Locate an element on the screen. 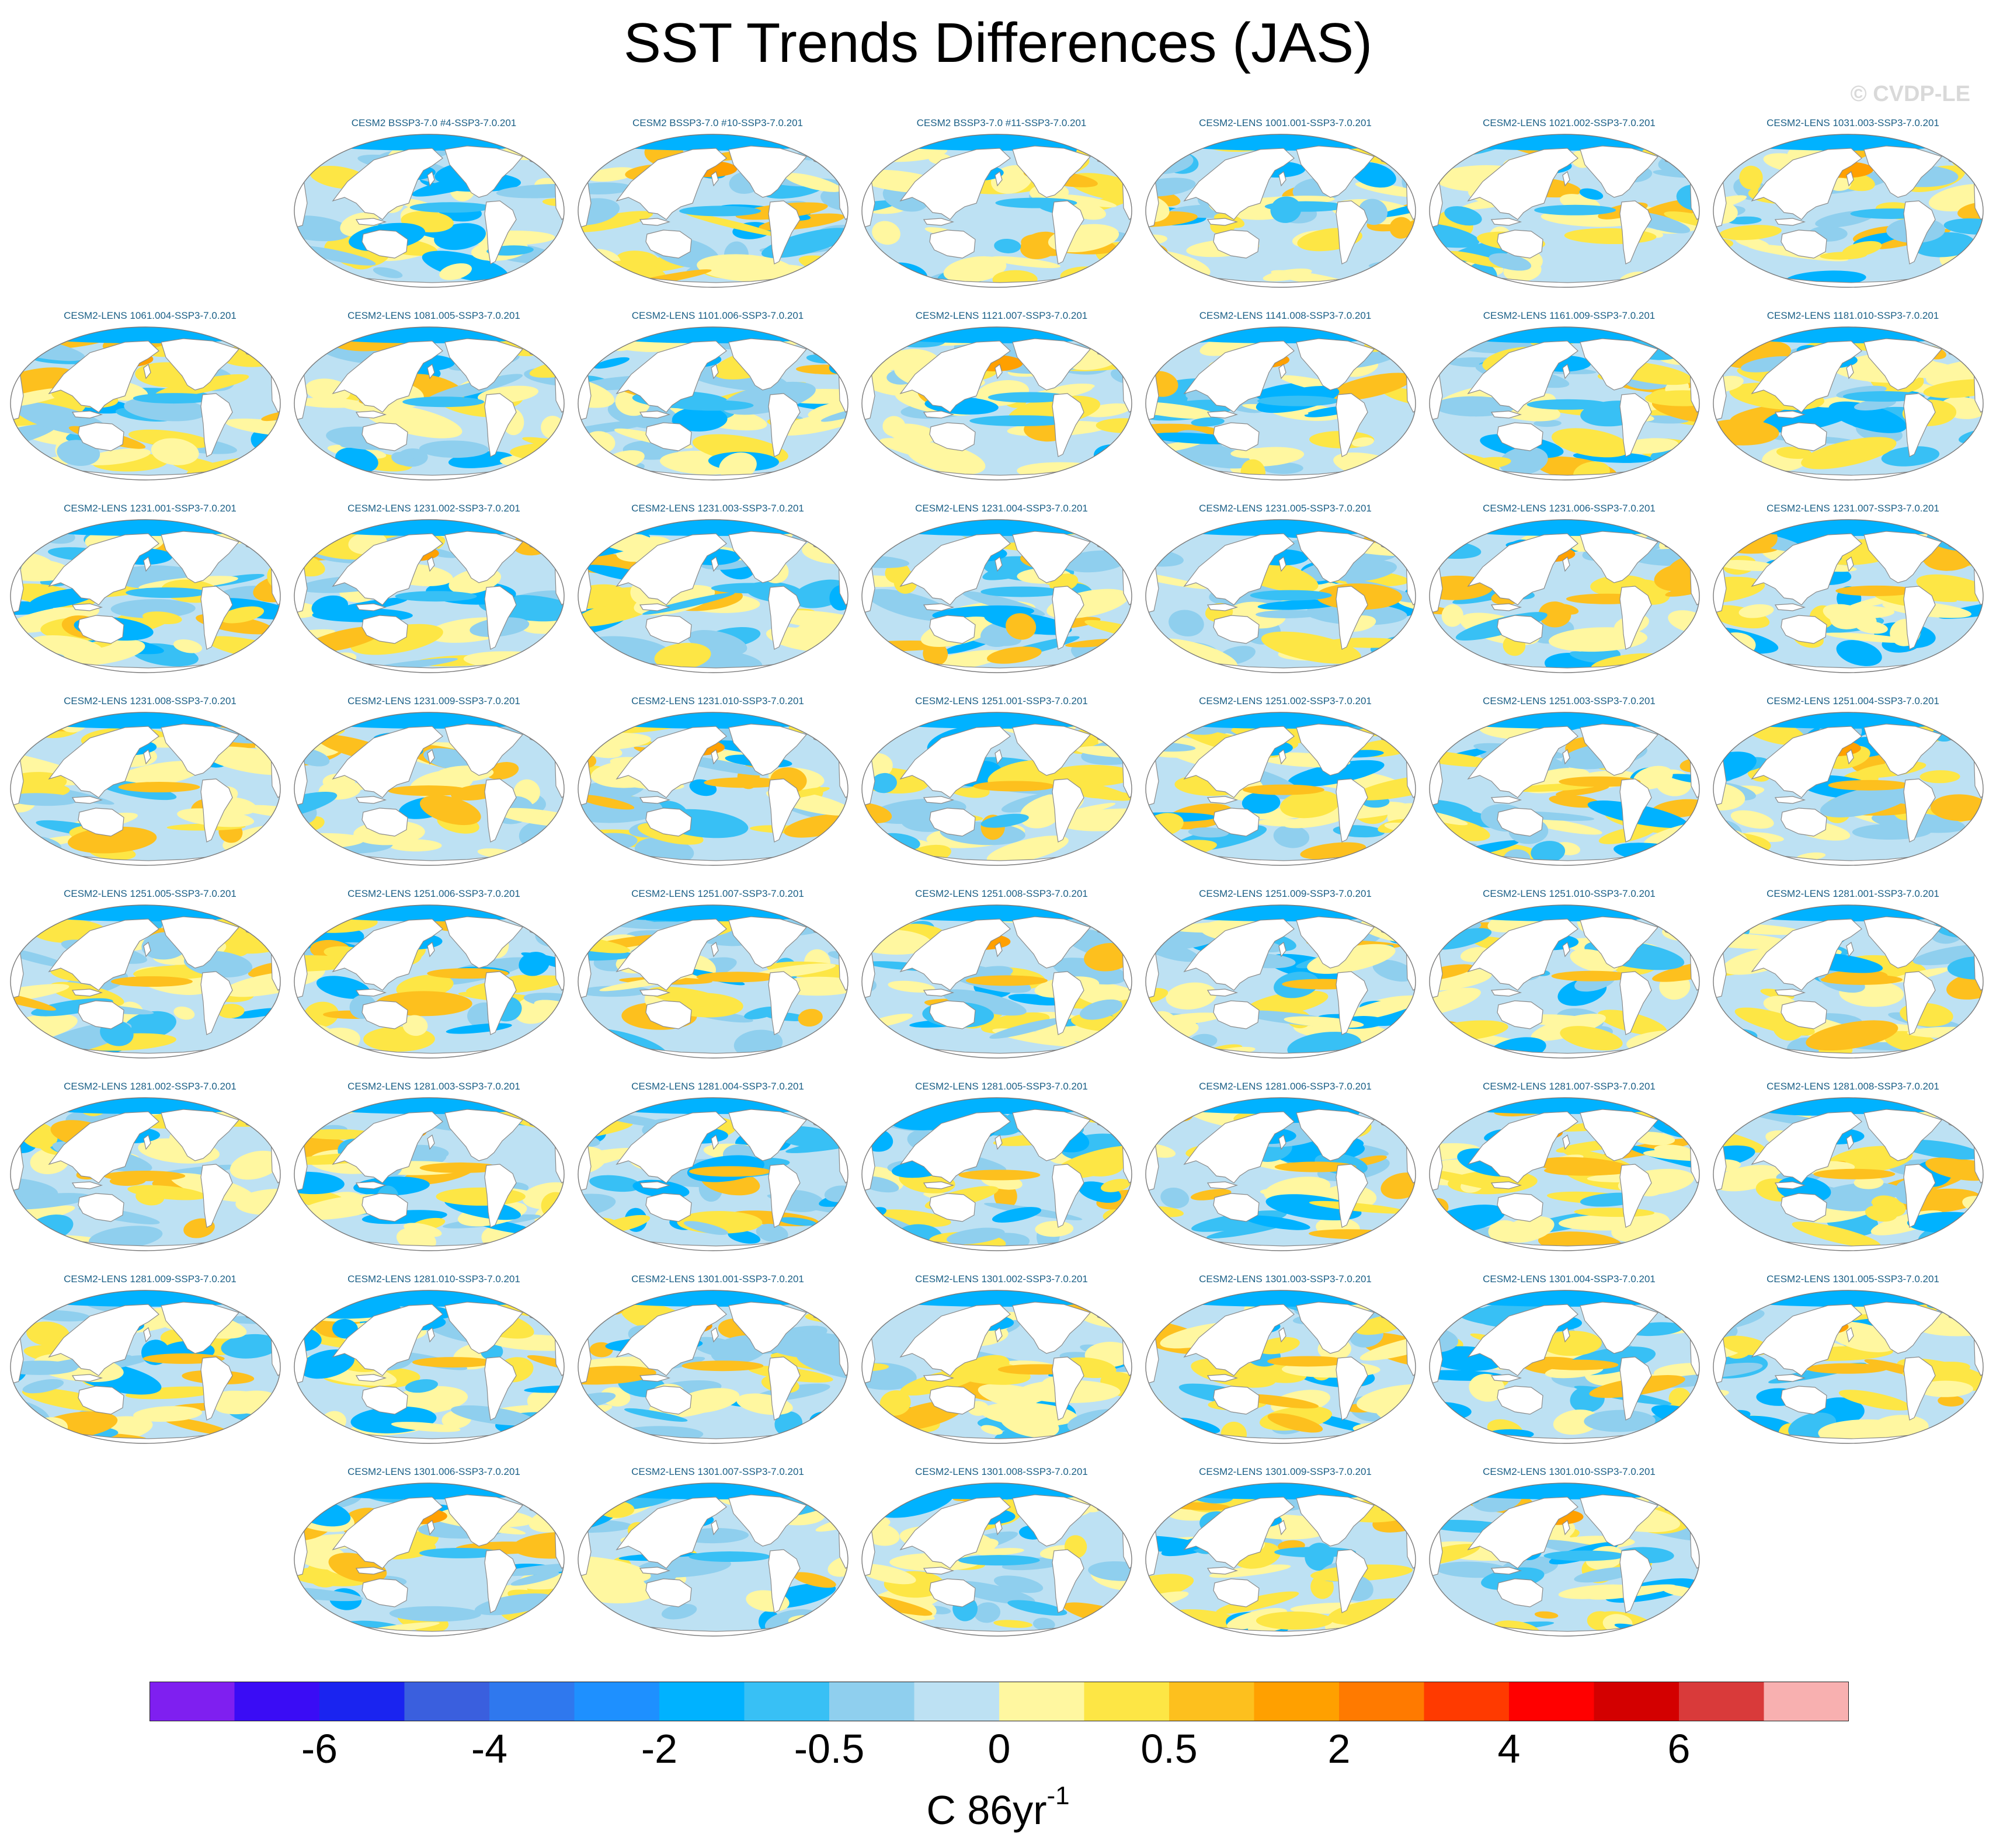  panel-title: CESM2-LENS 1281.009-SSP3-7.0.201 is located at coordinates (150, 1279).